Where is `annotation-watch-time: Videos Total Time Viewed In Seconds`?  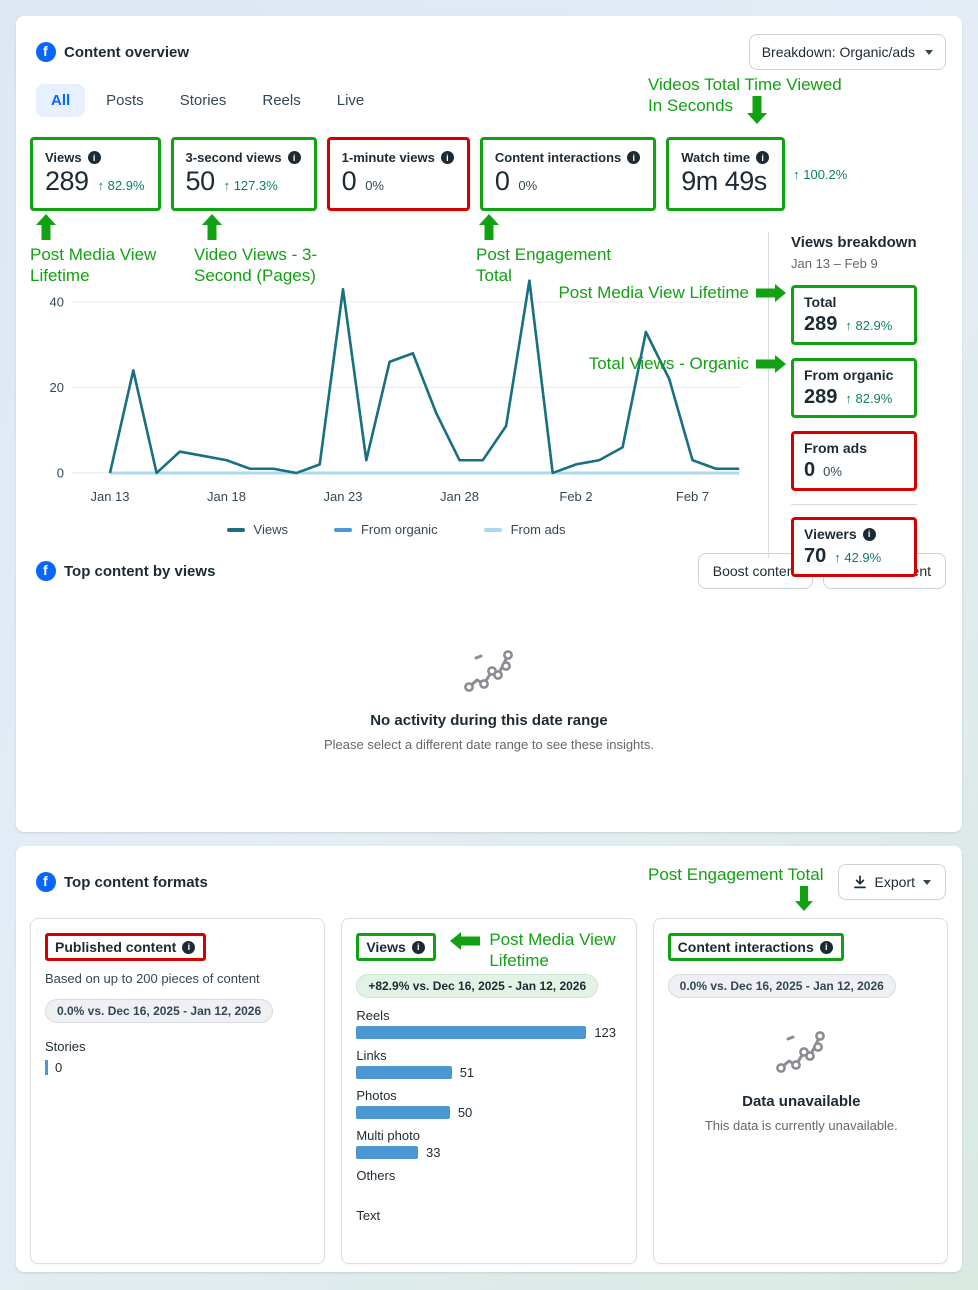
annotation-watch-time: Videos Total Time Viewed In Seconds is located at coordinates (745, 95).